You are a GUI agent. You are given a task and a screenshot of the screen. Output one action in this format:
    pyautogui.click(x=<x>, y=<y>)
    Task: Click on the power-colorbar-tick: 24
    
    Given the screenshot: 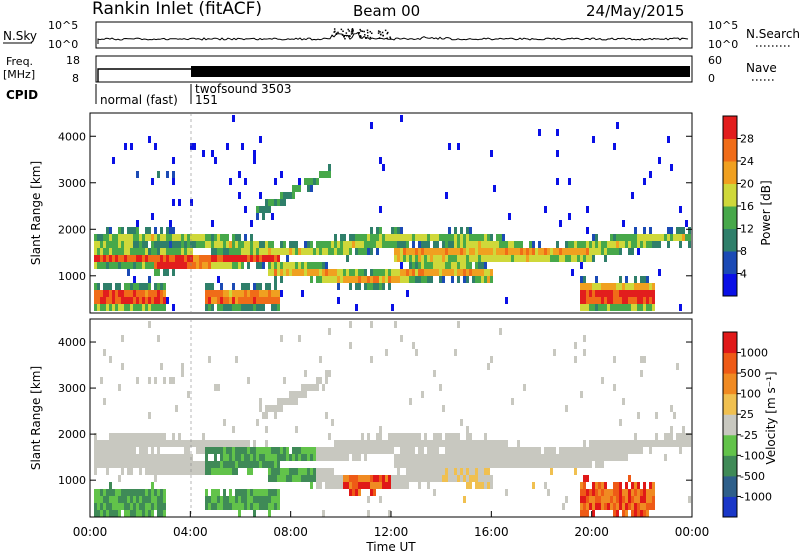 What is the action you would take?
    pyautogui.click(x=747, y=161)
    